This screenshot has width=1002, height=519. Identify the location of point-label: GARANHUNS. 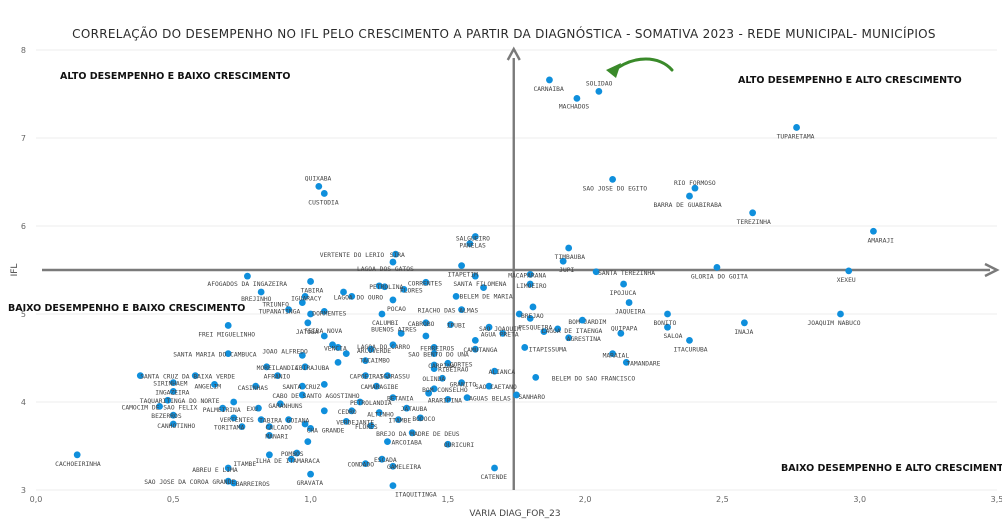
(285, 406).